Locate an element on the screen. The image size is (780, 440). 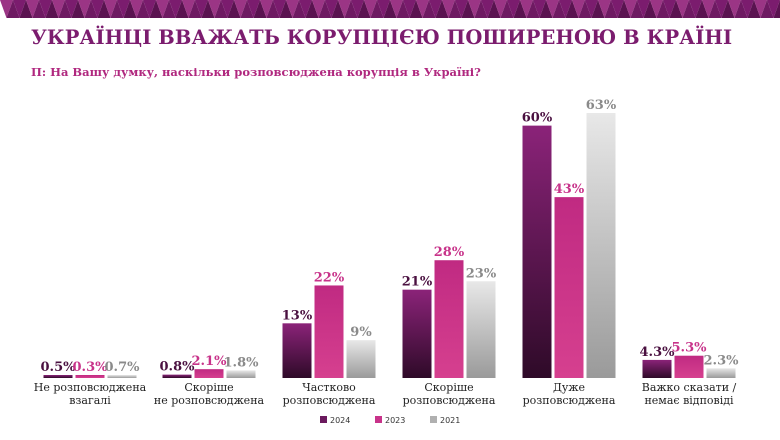
data-label-2021-3: 23% is located at coordinates (481, 273).